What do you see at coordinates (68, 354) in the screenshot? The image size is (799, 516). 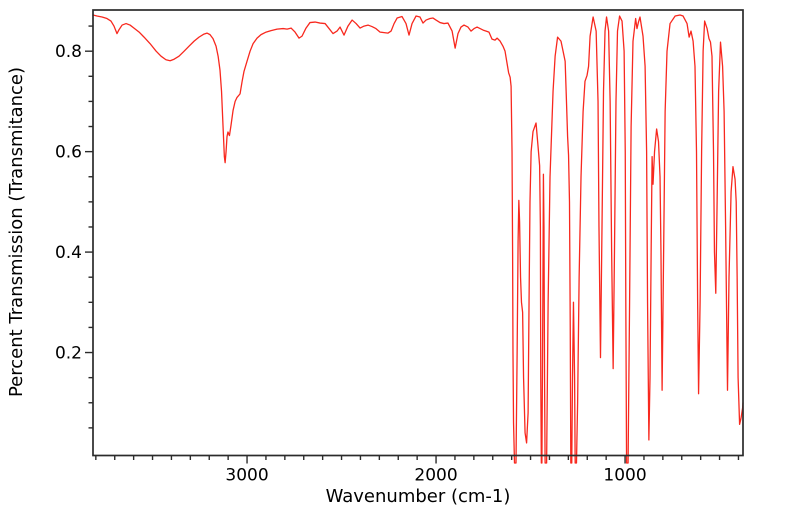 I see `y-tick-label: 0.2` at bounding box center [68, 354].